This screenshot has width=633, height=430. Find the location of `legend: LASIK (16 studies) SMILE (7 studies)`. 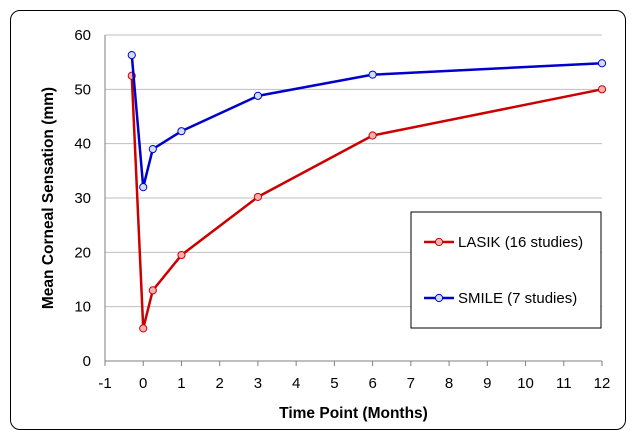

legend: LASIK (16 studies) SMILE (7 studies) is located at coordinates (506, 270).